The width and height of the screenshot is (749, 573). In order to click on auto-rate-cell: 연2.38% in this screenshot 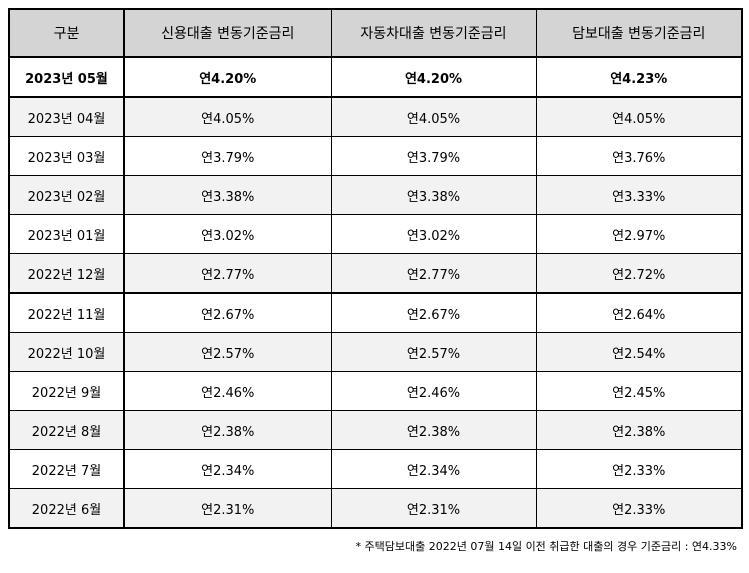, I will do `click(433, 430)`.